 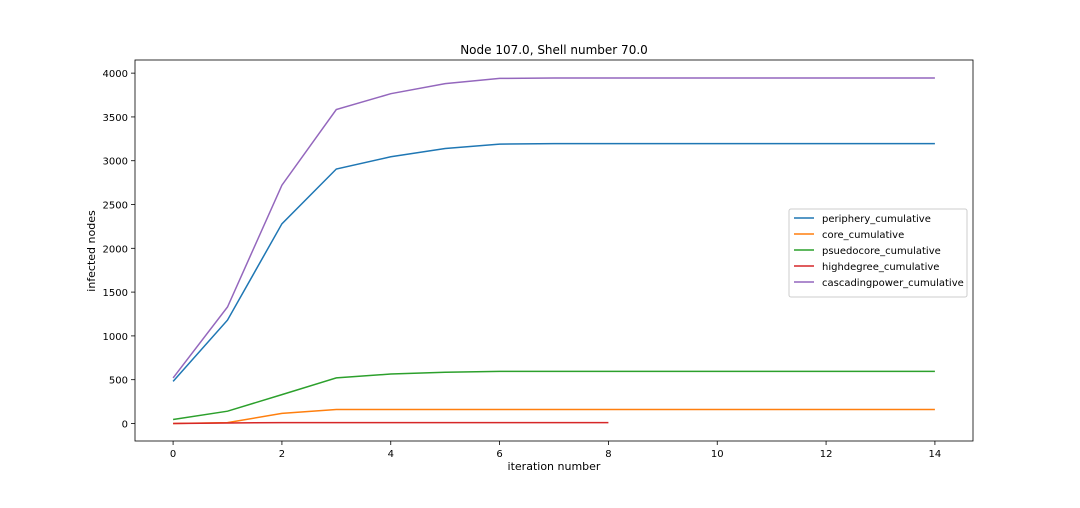 I want to click on legend-label: core_cumulative, so click(x=863, y=235).